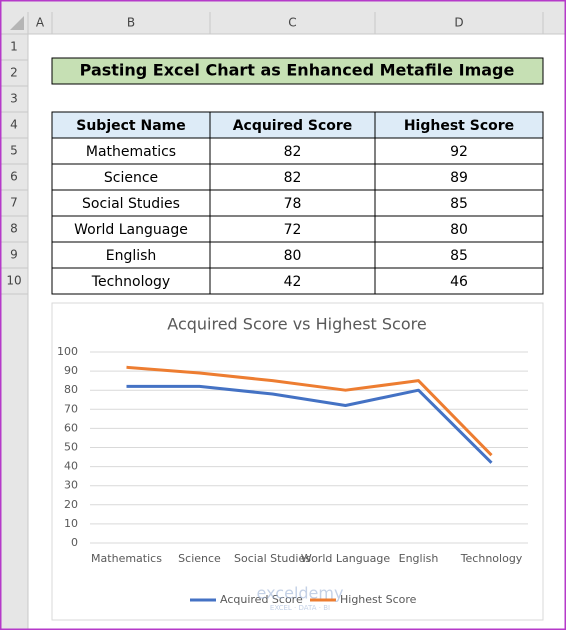 The height and width of the screenshot is (630, 566). I want to click on watermark: exceldemy, so click(300, 593).